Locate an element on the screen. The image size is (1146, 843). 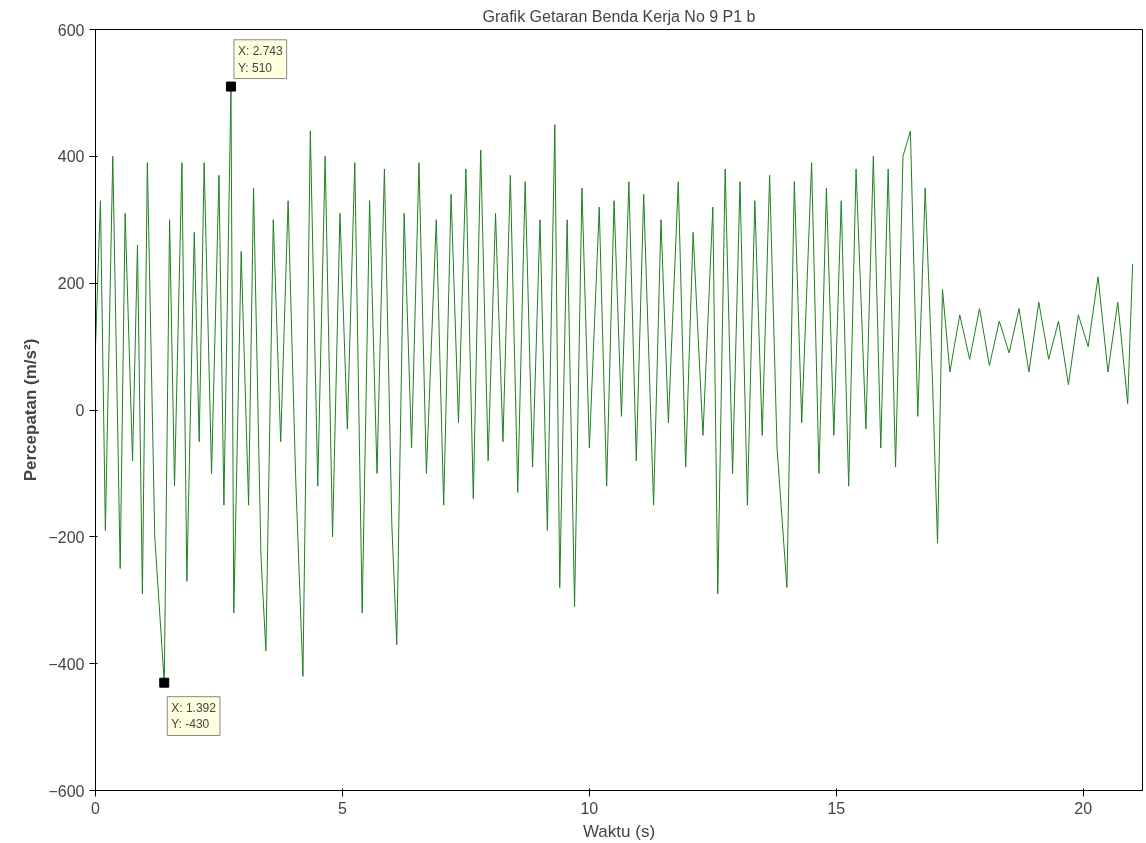
annotation: X: 1.392 Y: -430 is located at coordinates (194, 716).